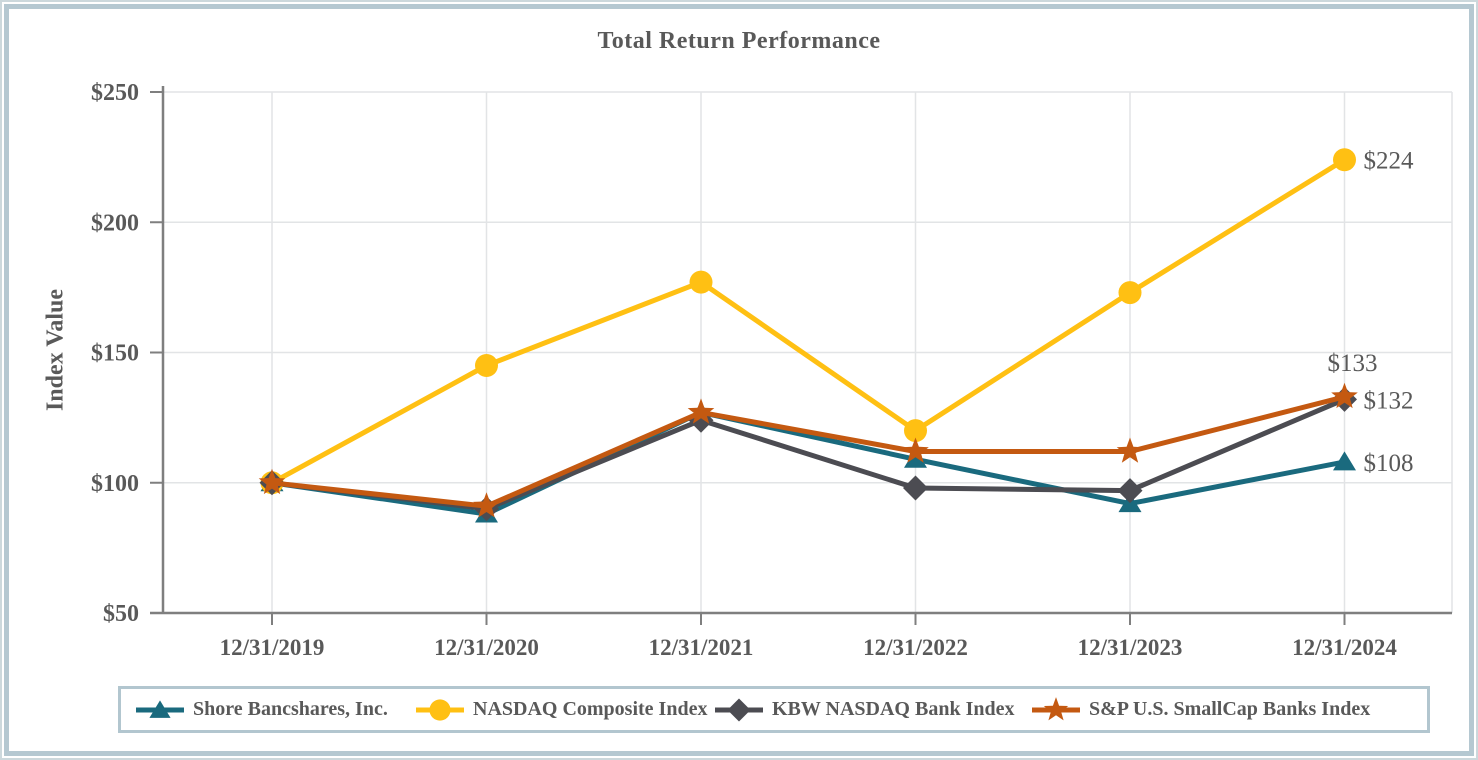  What do you see at coordinates (590, 709) in the screenshot?
I see `legend-label: NASDAQ Composite Index` at bounding box center [590, 709].